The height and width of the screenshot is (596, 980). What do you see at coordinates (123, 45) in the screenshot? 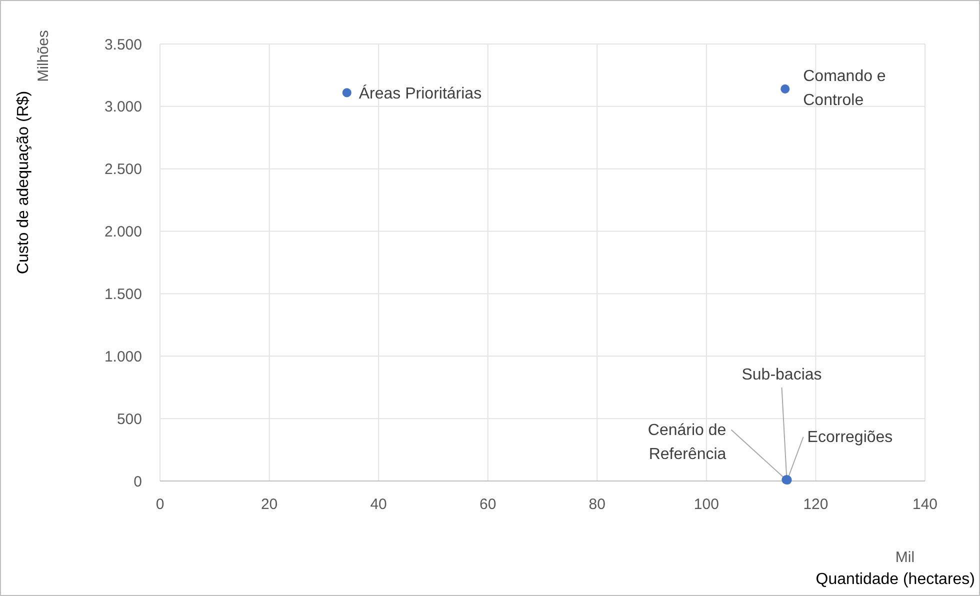
I see `y-tick-label: 3.500` at bounding box center [123, 45].